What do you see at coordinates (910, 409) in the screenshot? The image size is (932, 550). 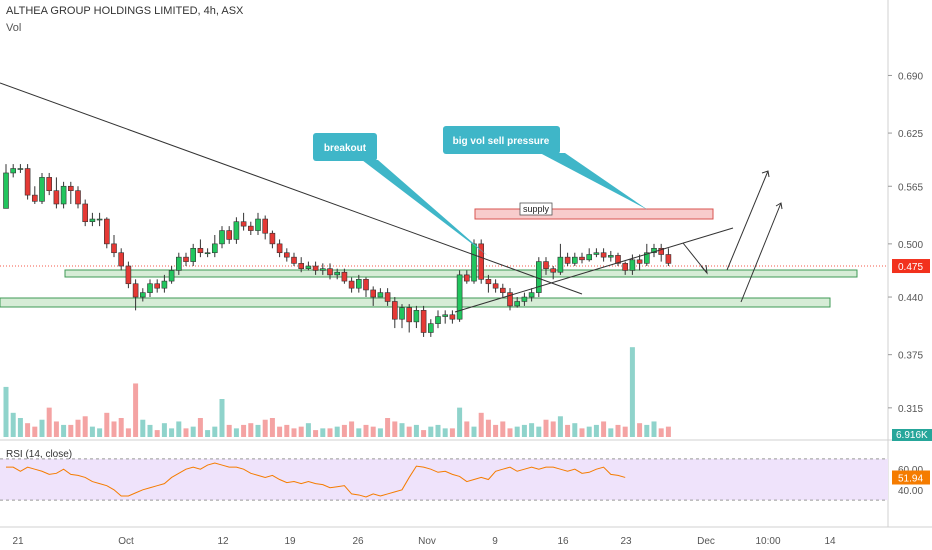 I see `price-tick-label: 0.315` at bounding box center [910, 409].